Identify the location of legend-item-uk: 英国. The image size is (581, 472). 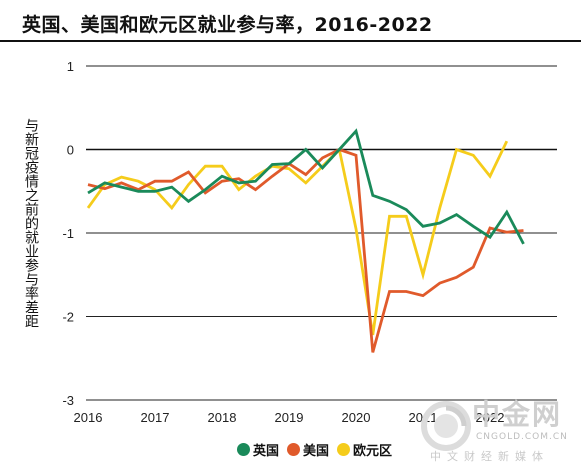
(258, 449).